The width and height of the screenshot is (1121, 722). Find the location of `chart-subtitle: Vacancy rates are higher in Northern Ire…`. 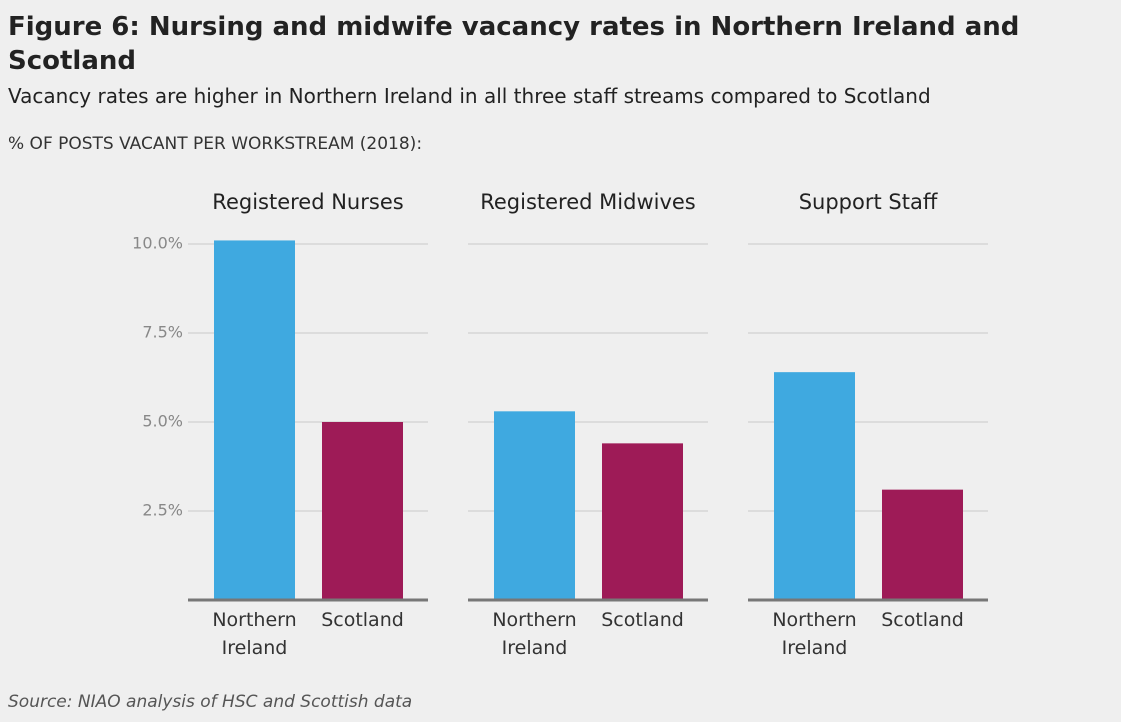

chart-subtitle: Vacancy rates are higher in Northern Ire… is located at coordinates (469, 96).